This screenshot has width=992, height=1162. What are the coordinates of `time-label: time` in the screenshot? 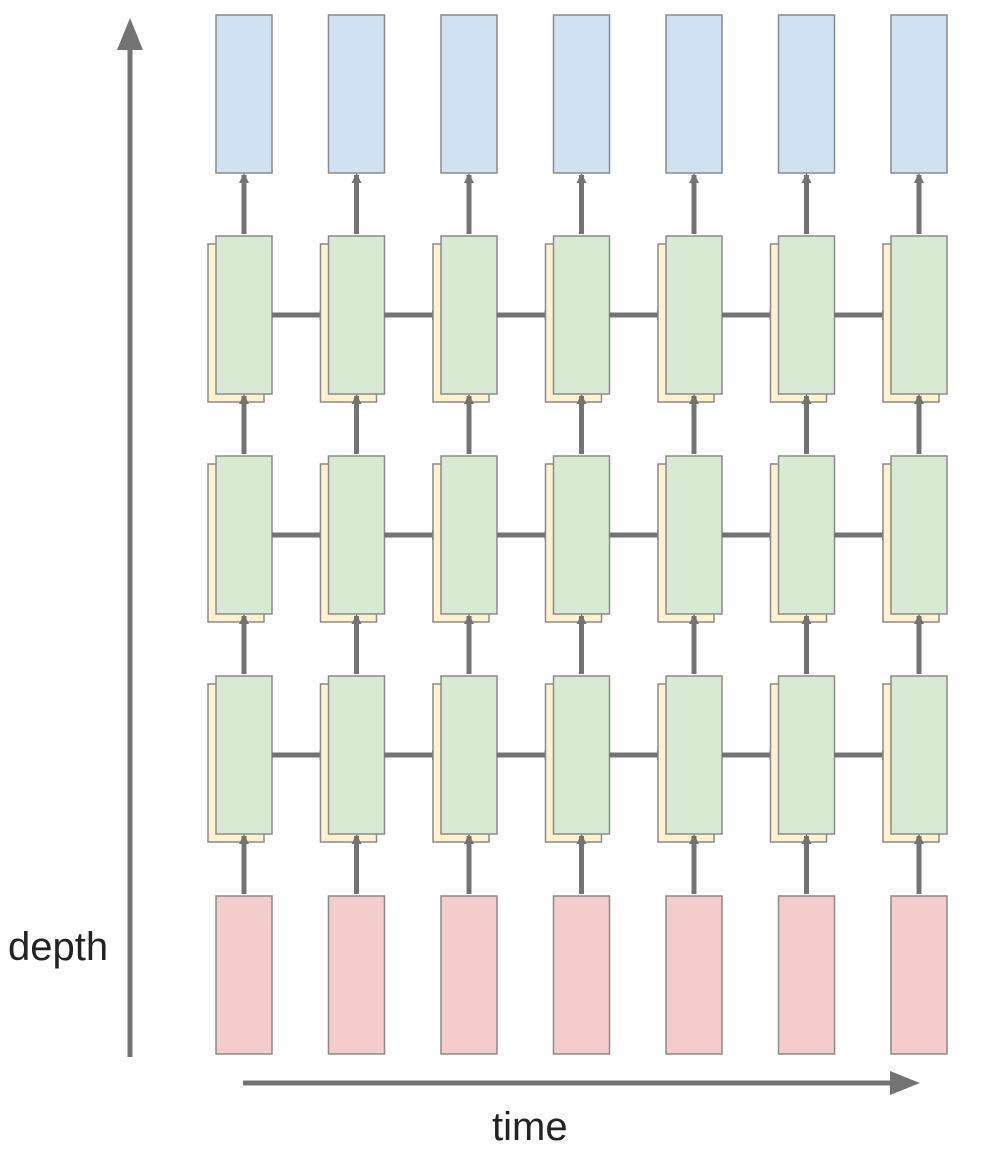 It's located at (530, 1127).